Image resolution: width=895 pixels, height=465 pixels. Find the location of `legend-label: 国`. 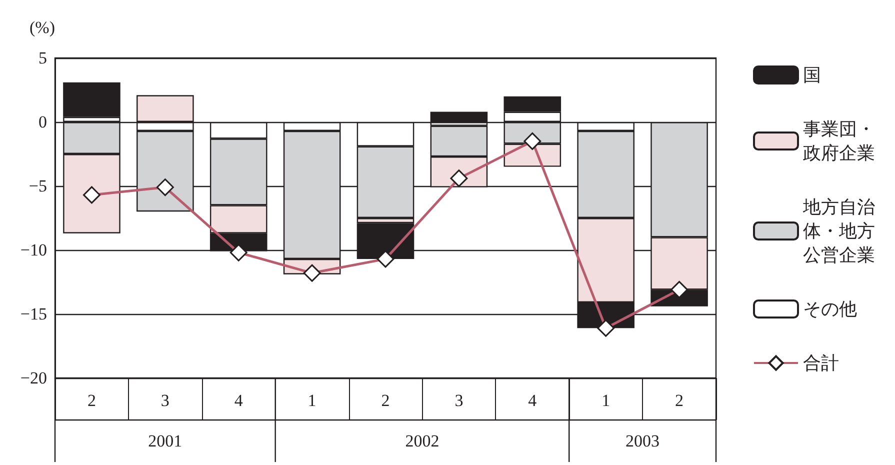

legend-label: 国 is located at coordinates (812, 75).